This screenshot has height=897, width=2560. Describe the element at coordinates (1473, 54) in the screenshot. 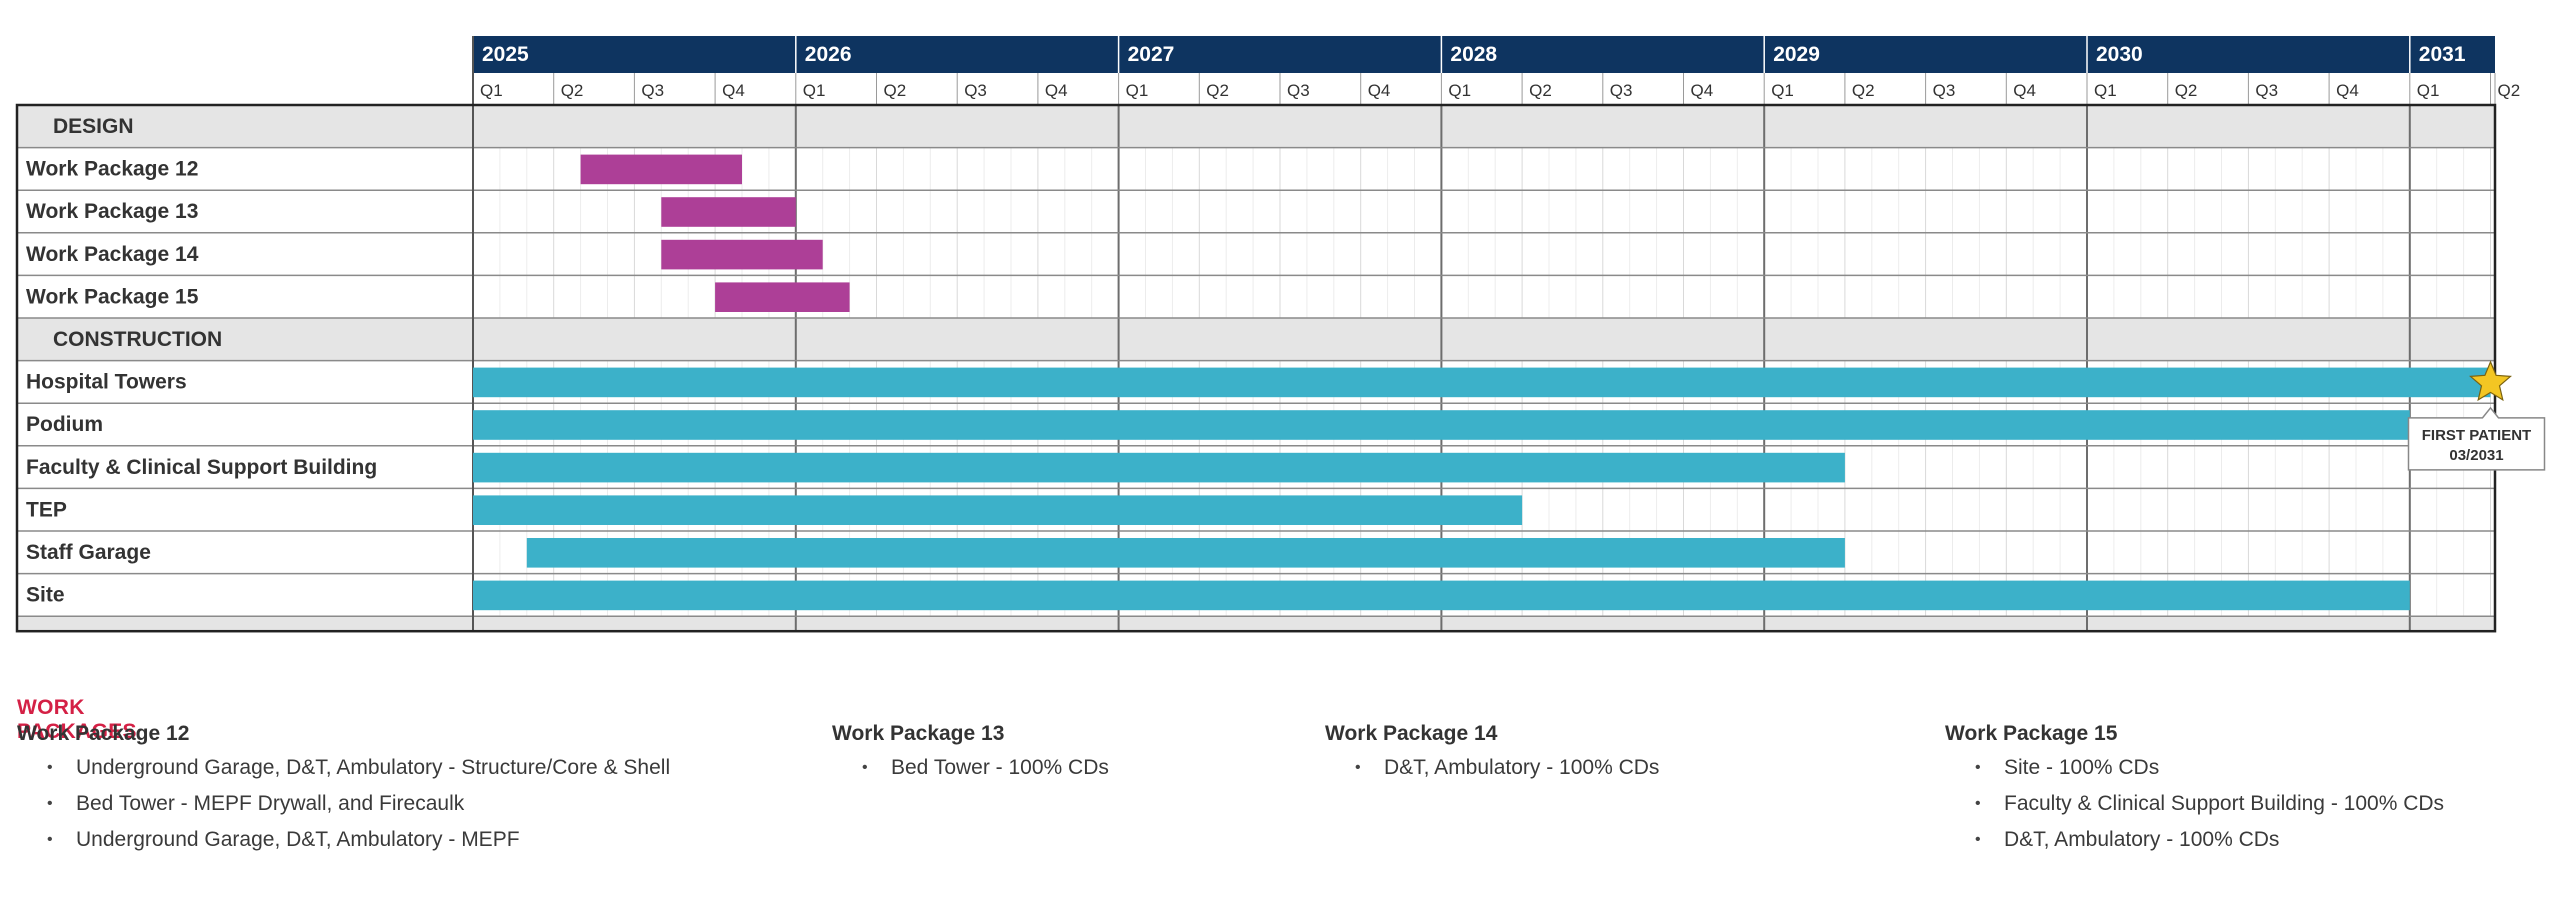

I see `year-label: 2028` at that location.